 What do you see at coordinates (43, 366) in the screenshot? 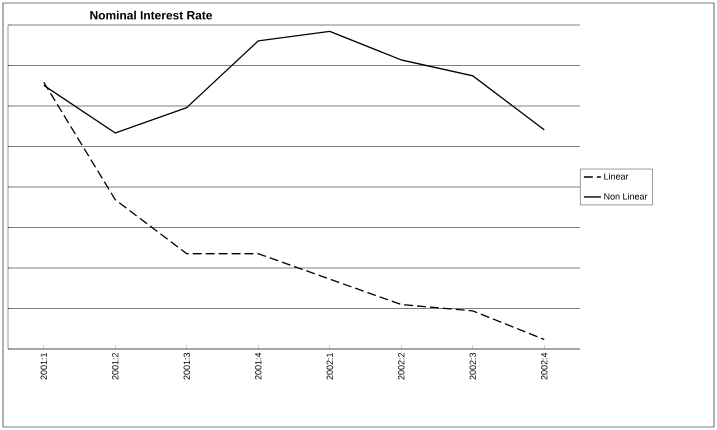
I see `x-tick-label: 2001:1` at bounding box center [43, 366].